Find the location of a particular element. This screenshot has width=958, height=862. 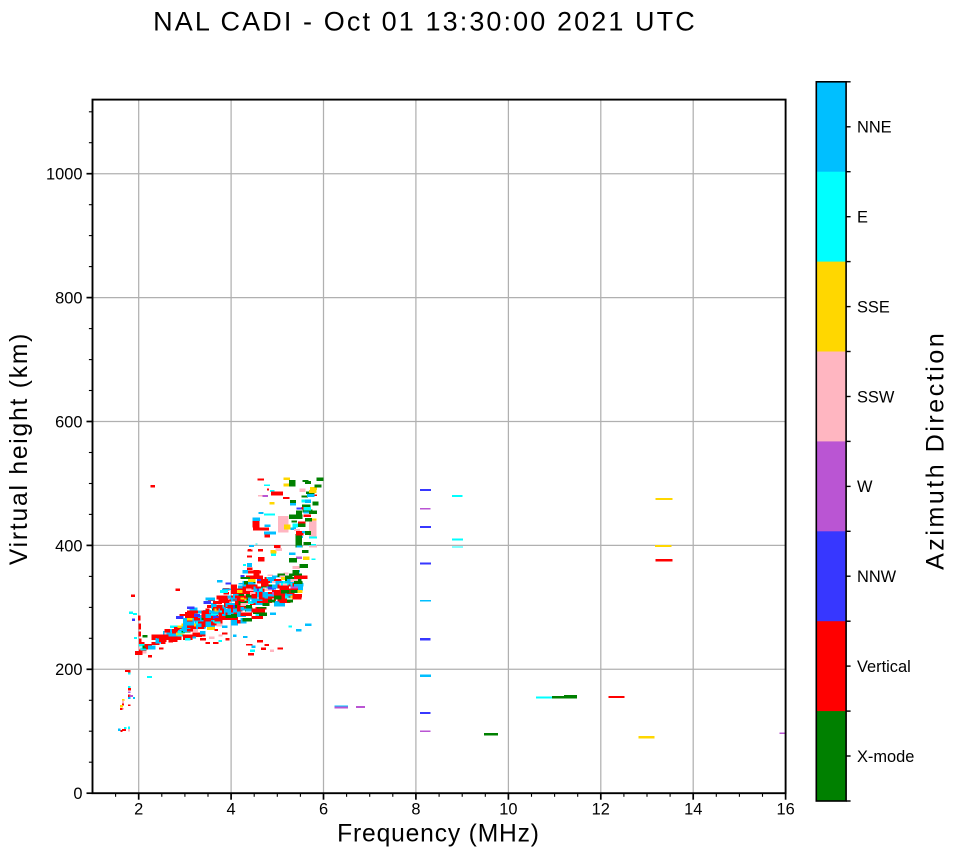

svg-text: 800 is located at coordinates (68, 299).